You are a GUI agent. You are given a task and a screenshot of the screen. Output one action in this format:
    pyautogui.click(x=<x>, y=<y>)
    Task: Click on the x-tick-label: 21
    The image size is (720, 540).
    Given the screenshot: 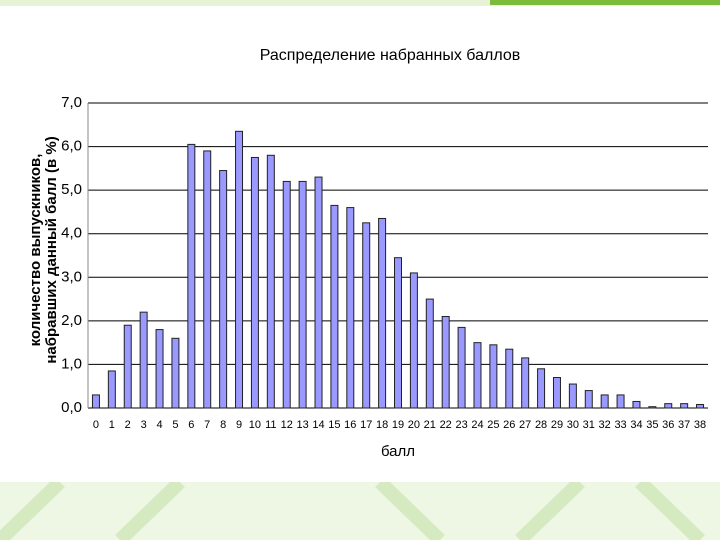 What is the action you would take?
    pyautogui.click(x=430, y=425)
    